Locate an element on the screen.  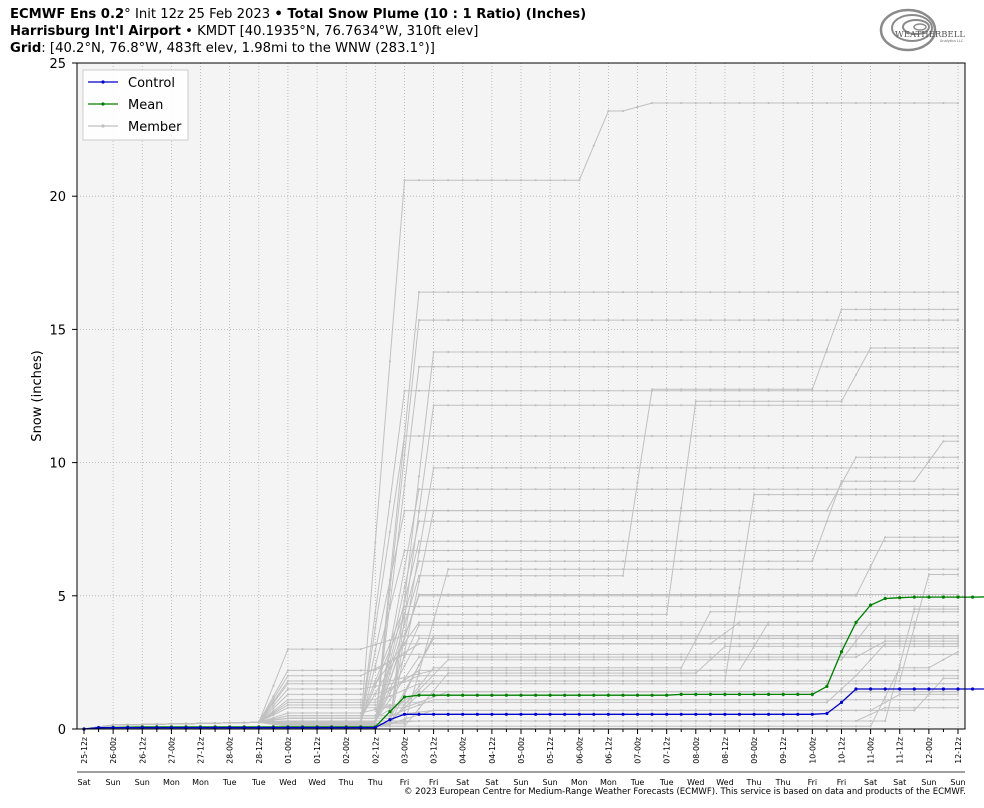
y-tick-label: 15 is located at coordinates (57, 330).